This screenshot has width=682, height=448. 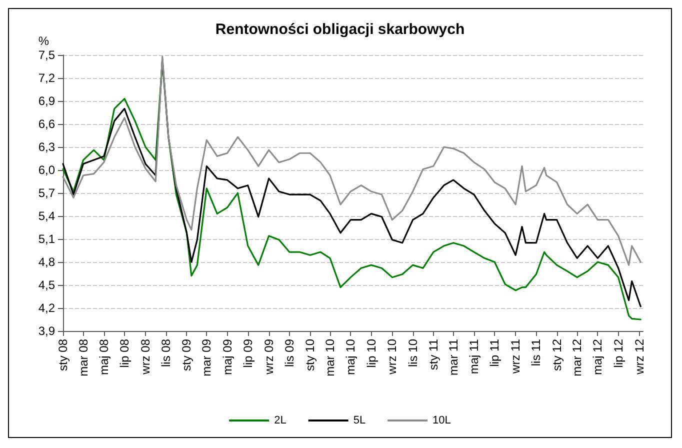 I want to click on x-tick-label: mar 12, so click(x=577, y=357).